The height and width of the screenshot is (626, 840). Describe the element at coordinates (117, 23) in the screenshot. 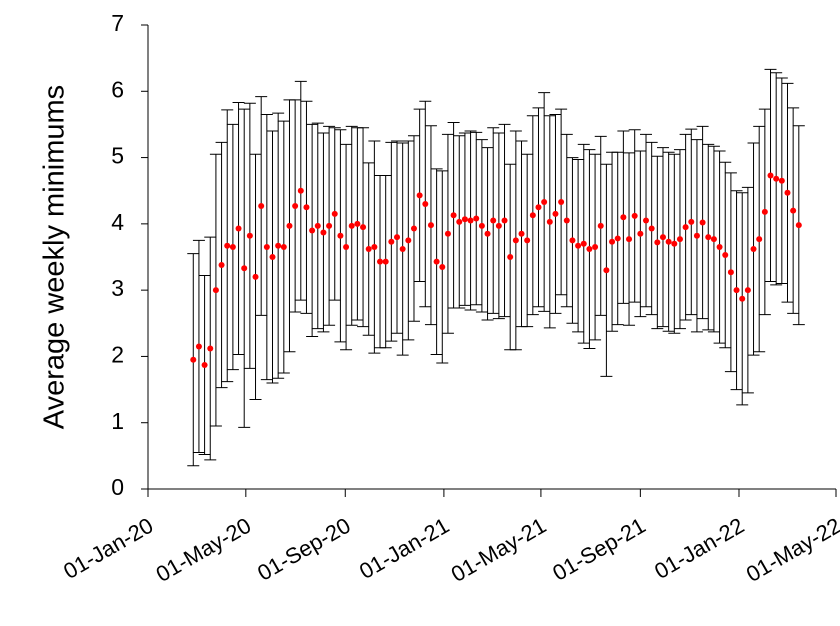

I see `y-tick-label: 7` at that location.